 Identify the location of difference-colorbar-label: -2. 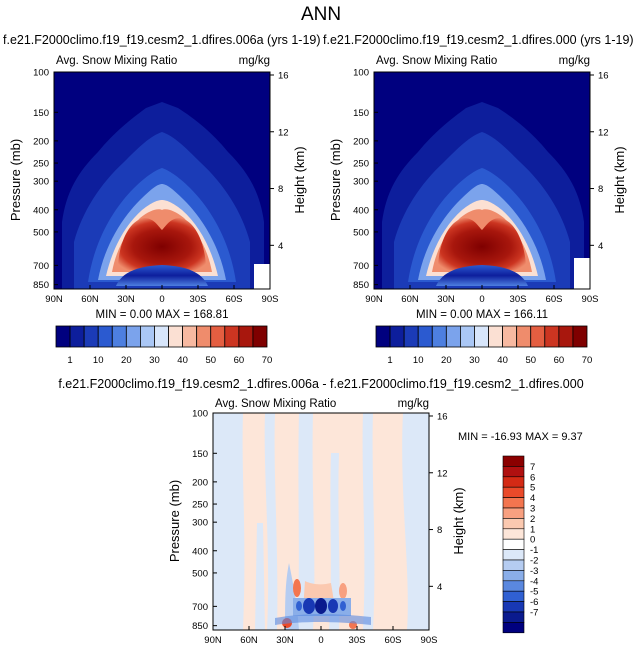
(534, 561).